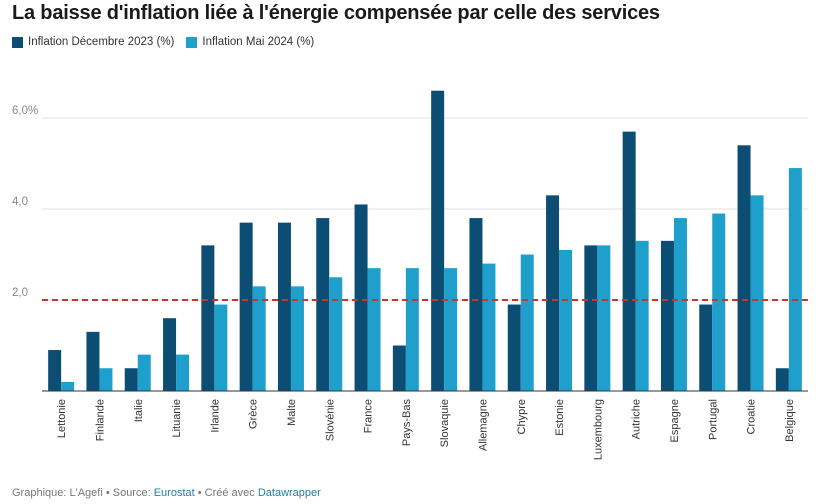 The image size is (820, 504). Describe the element at coordinates (637, 419) in the screenshot. I see `x-tick-label: Autriche` at that location.